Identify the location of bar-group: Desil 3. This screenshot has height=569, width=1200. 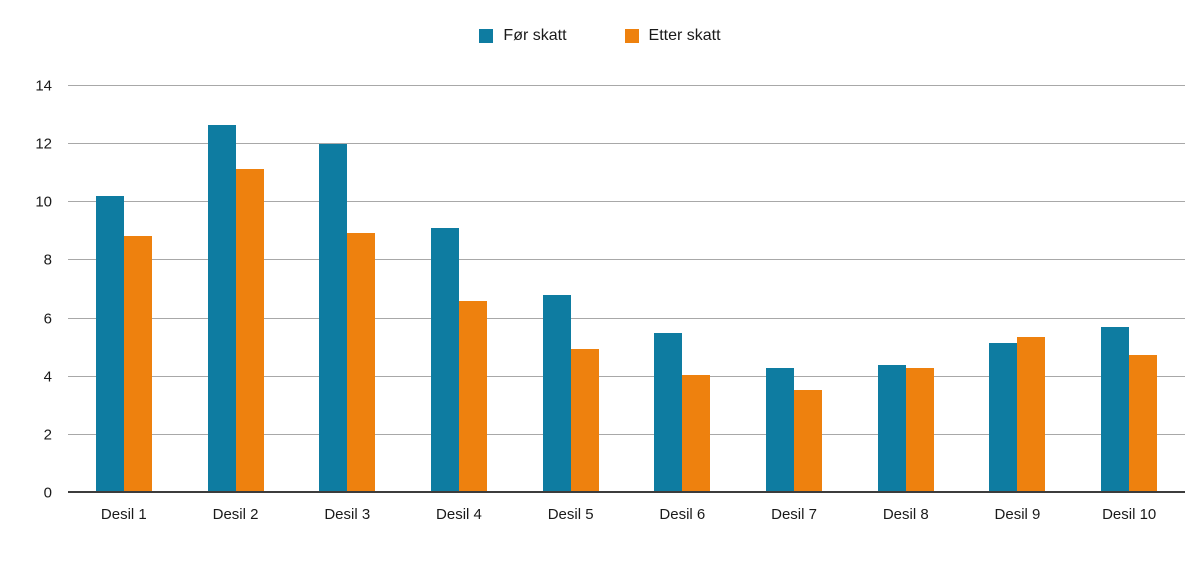
(347, 304).